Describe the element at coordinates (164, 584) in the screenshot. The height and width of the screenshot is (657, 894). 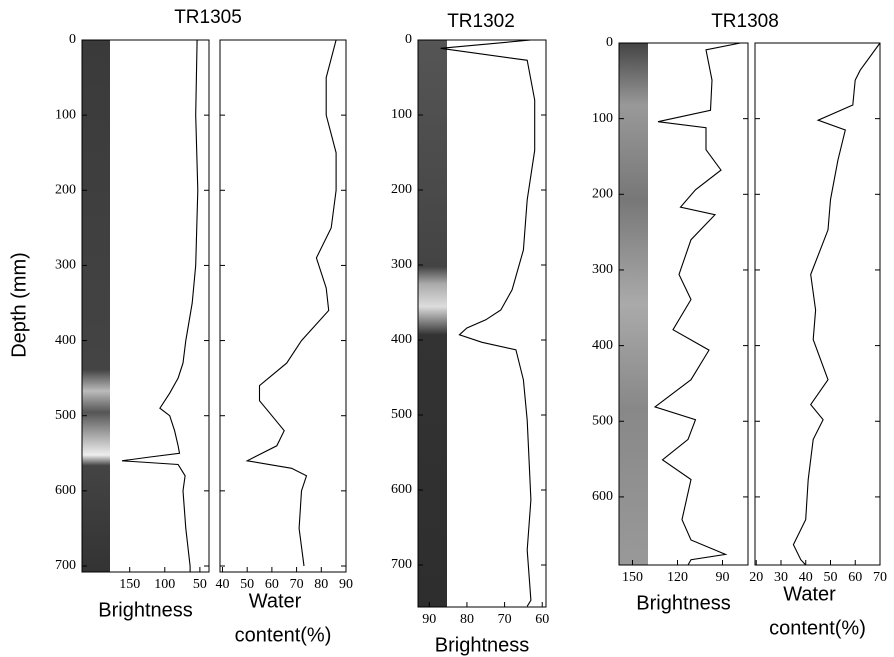
I see `x-tick-label: 100` at that location.